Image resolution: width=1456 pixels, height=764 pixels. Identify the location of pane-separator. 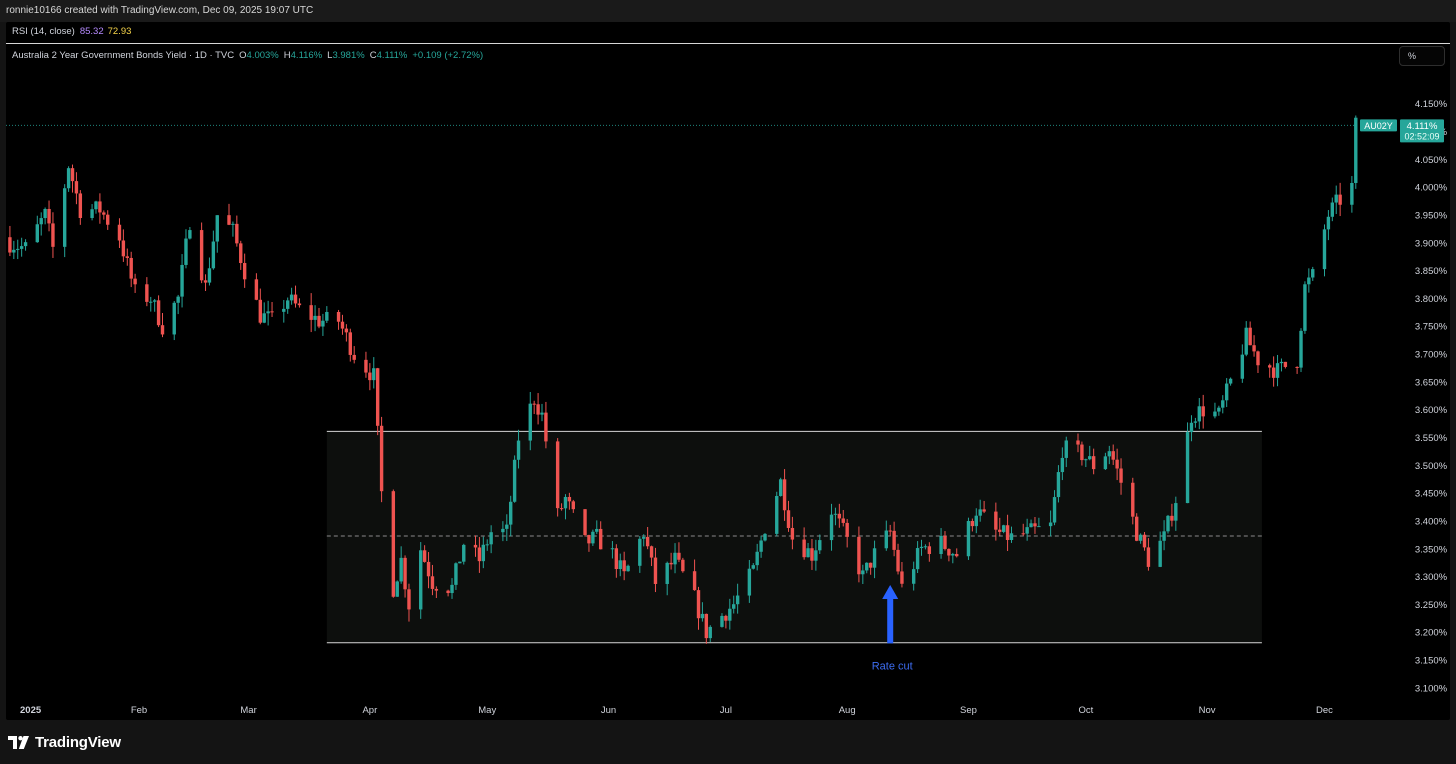
(728, 43).